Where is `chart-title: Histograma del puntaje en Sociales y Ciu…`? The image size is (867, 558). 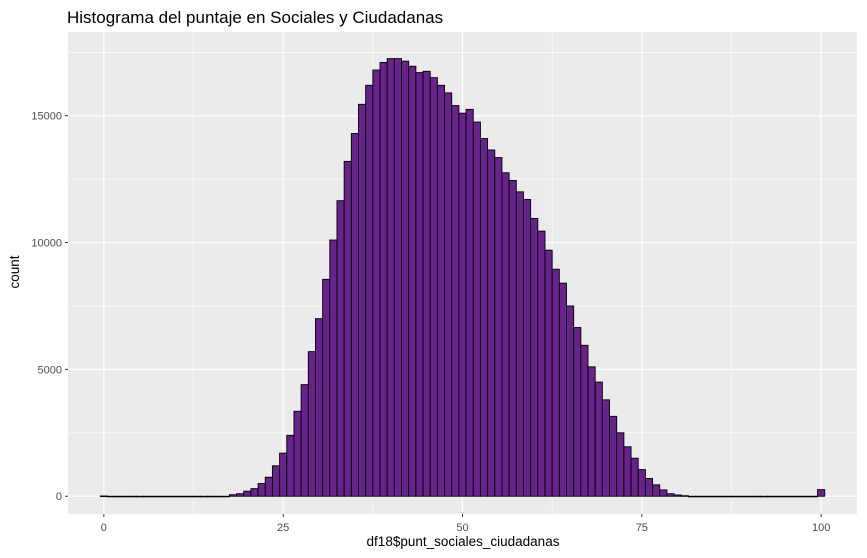
chart-title: Histograma del puntaje en Sociales y Ciu… is located at coordinates (255, 17).